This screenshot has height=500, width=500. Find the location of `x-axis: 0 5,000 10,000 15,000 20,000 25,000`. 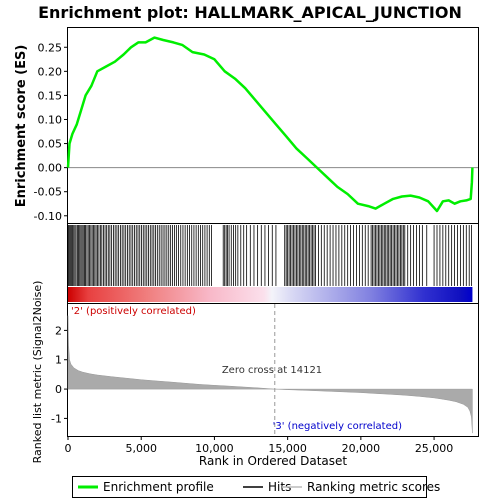

x-axis: 0 5,000 10,000 15,000 20,000 25,000 is located at coordinates (259, 445).